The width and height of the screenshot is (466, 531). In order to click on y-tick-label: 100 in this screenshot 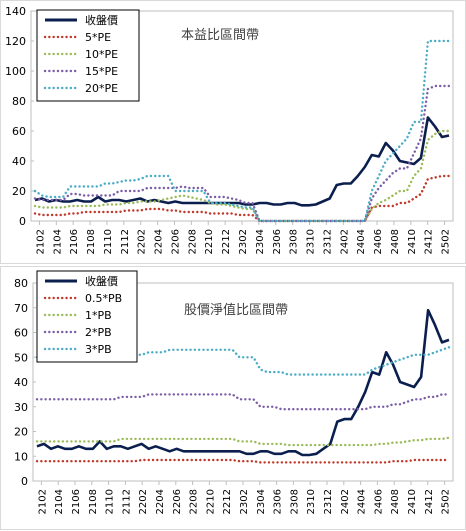, I will do `click(15, 71)`.